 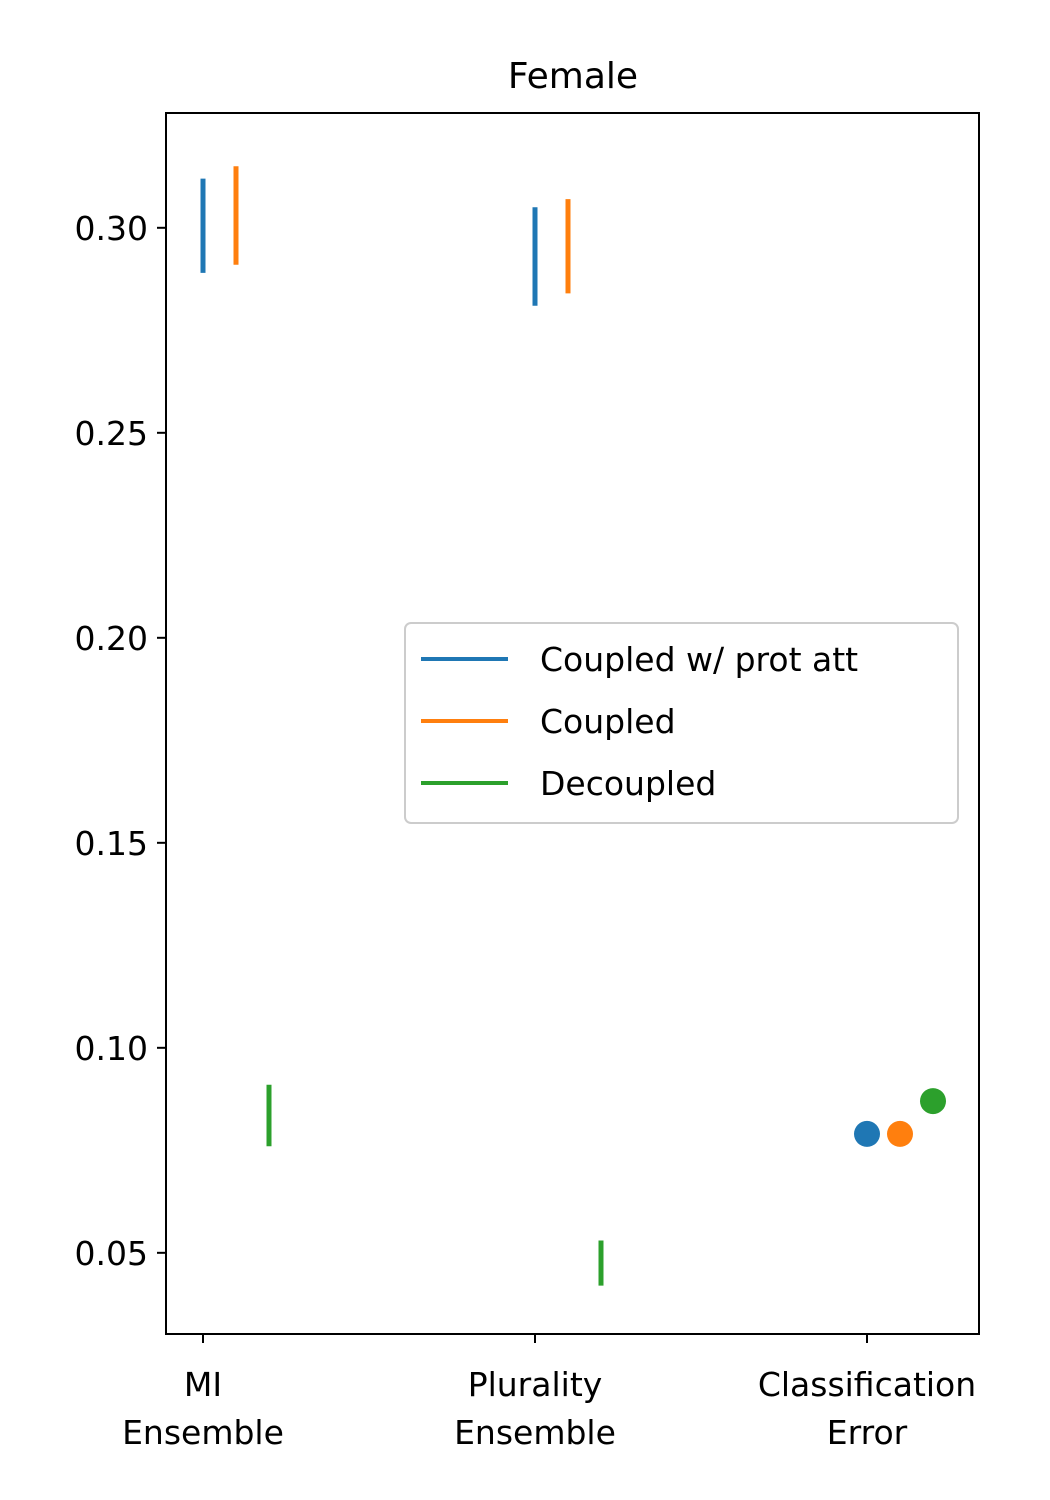 I want to click on x-tick-label: Error, so click(x=867, y=1432).